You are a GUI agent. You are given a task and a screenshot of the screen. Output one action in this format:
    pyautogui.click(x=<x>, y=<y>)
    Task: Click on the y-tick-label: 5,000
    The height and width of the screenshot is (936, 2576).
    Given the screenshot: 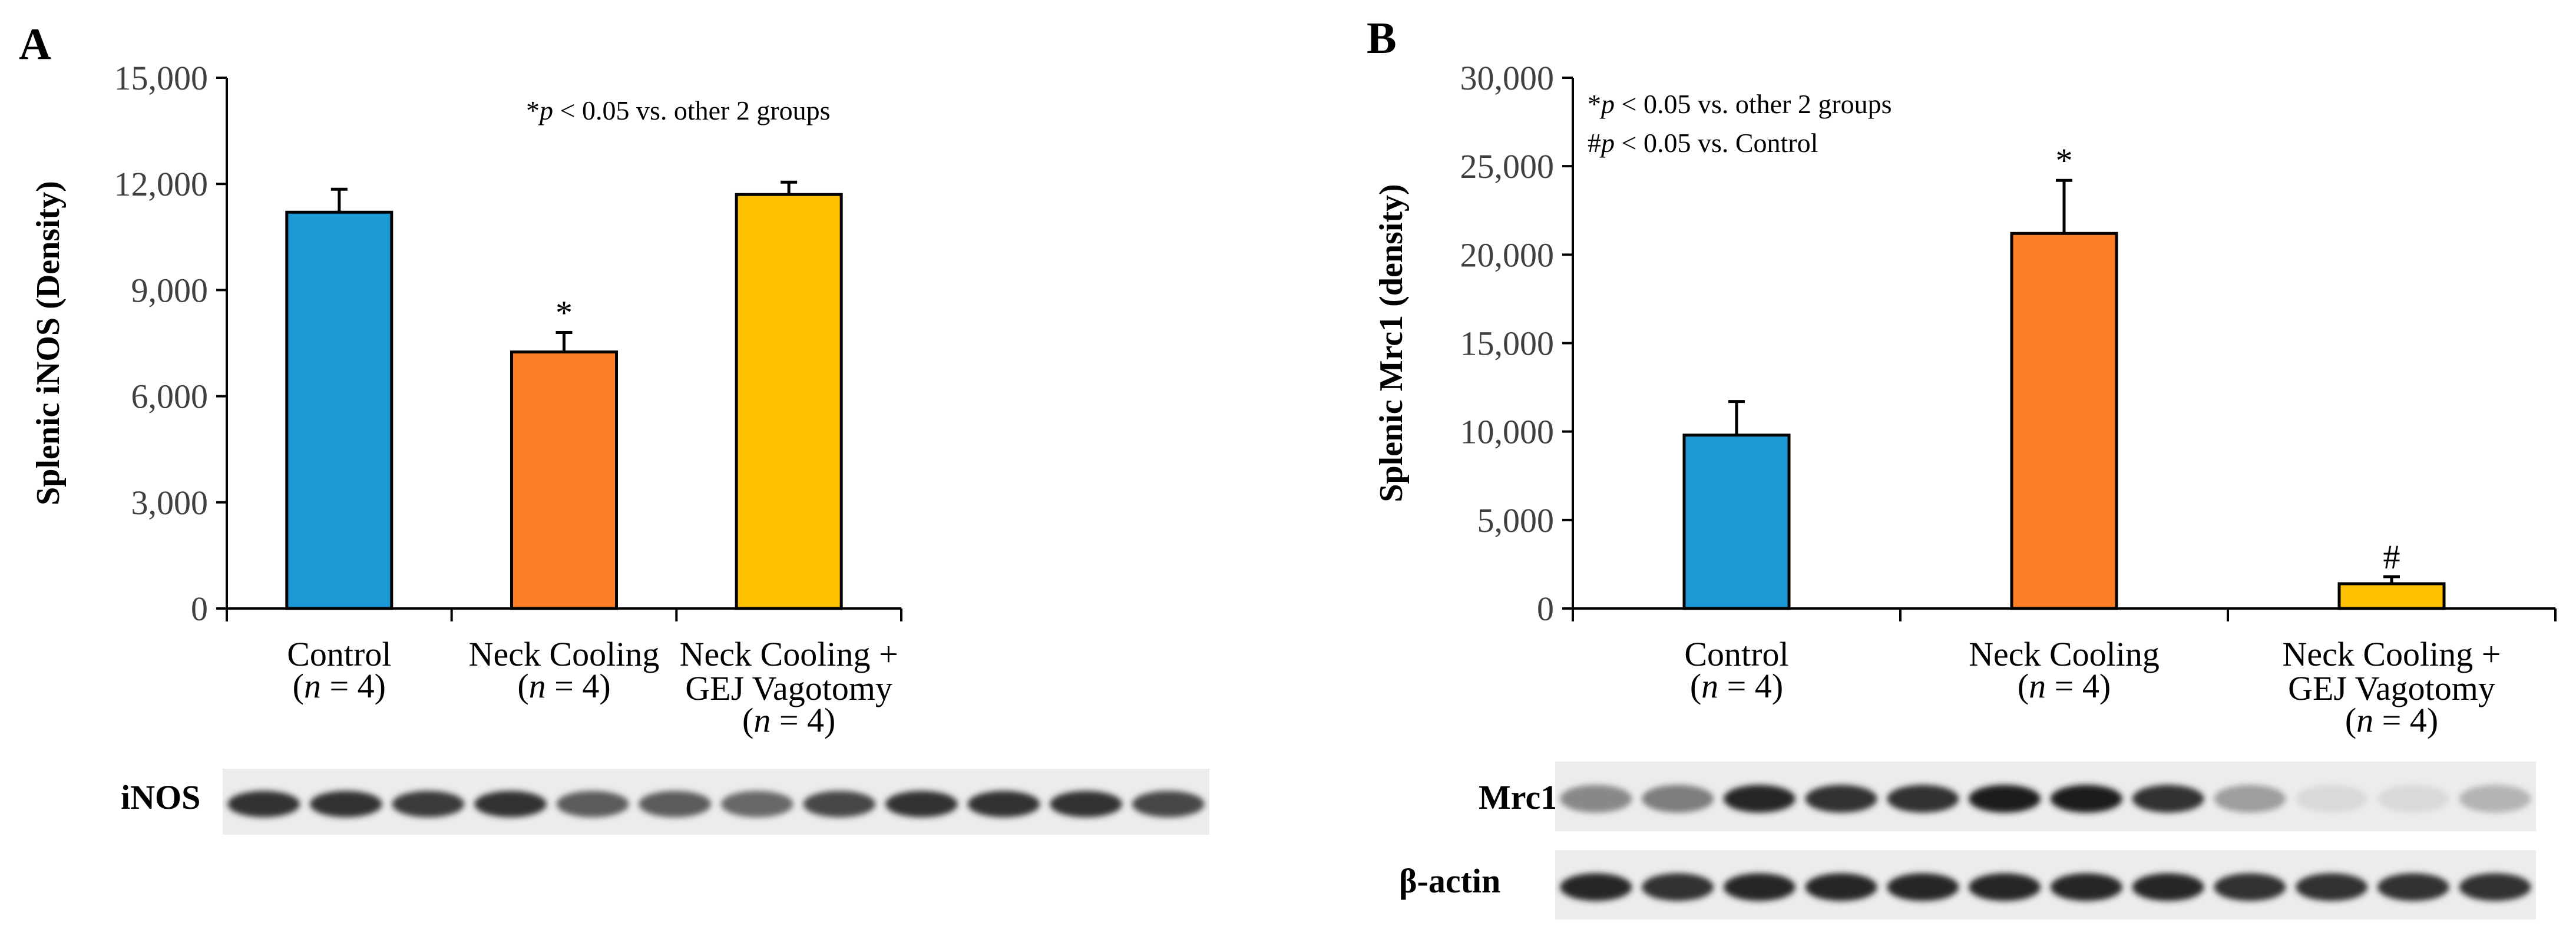 What is the action you would take?
    pyautogui.click(x=1516, y=520)
    